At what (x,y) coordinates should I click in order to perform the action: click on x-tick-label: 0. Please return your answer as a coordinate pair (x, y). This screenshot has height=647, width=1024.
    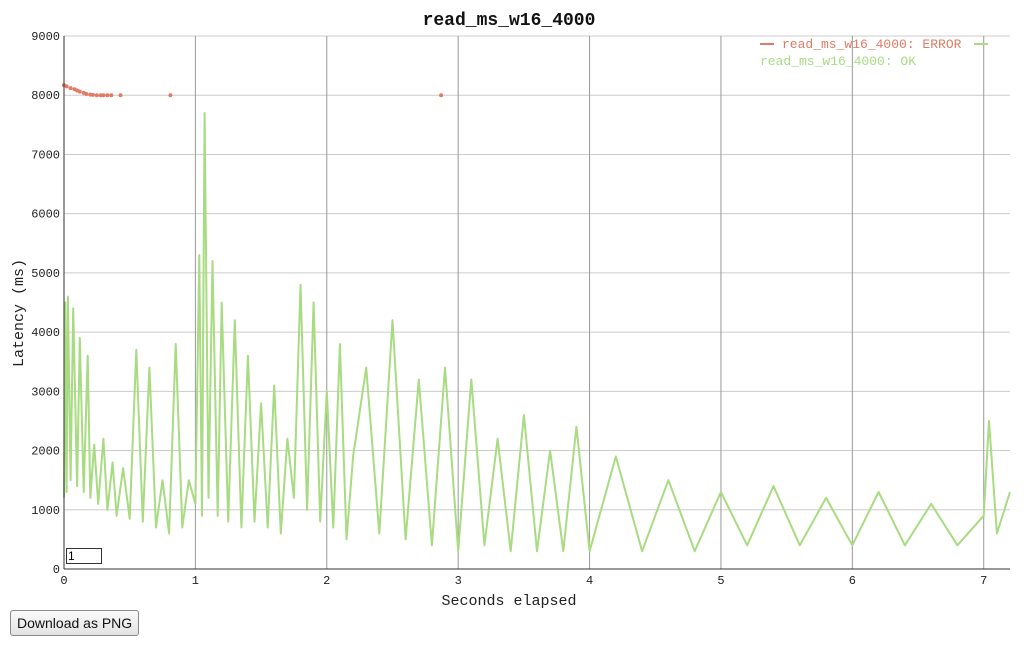
    Looking at the image, I should click on (63, 581).